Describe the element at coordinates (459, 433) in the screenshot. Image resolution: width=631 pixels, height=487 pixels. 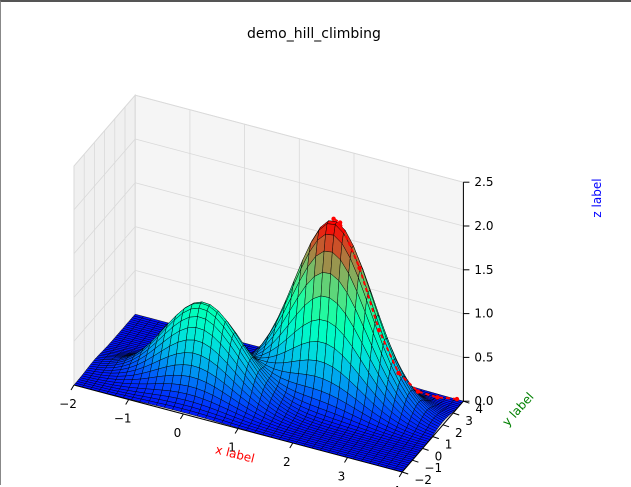
I see `y-tick-label: 2` at that location.